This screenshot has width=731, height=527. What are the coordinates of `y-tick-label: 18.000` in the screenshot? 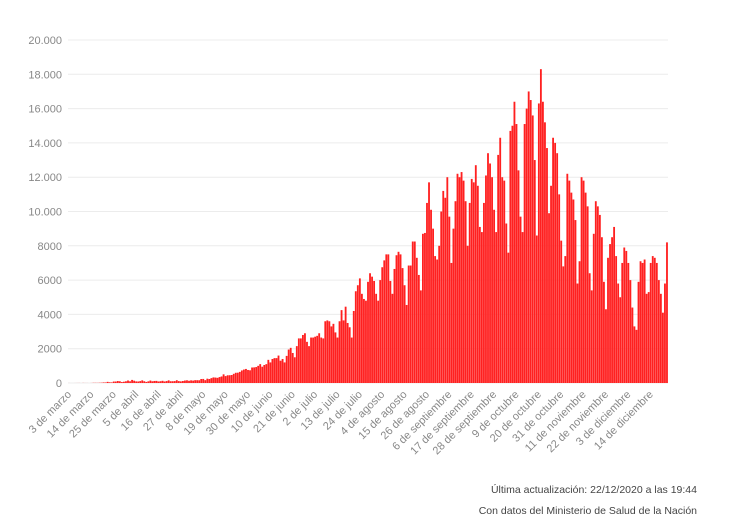 It's located at (45, 75).